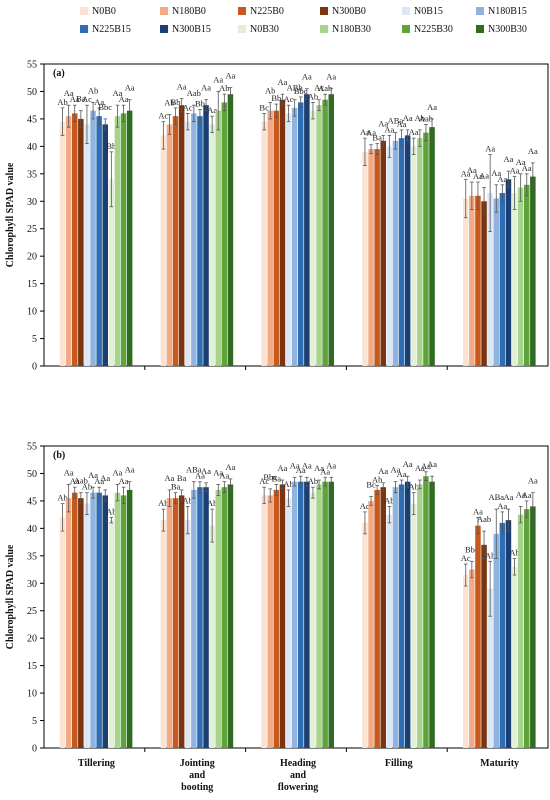 Image resolution: width=550 pixels, height=800 pixels. What do you see at coordinates (261, 12) in the screenshot?
I see `legend-item: N225B0` at bounding box center [261, 12].